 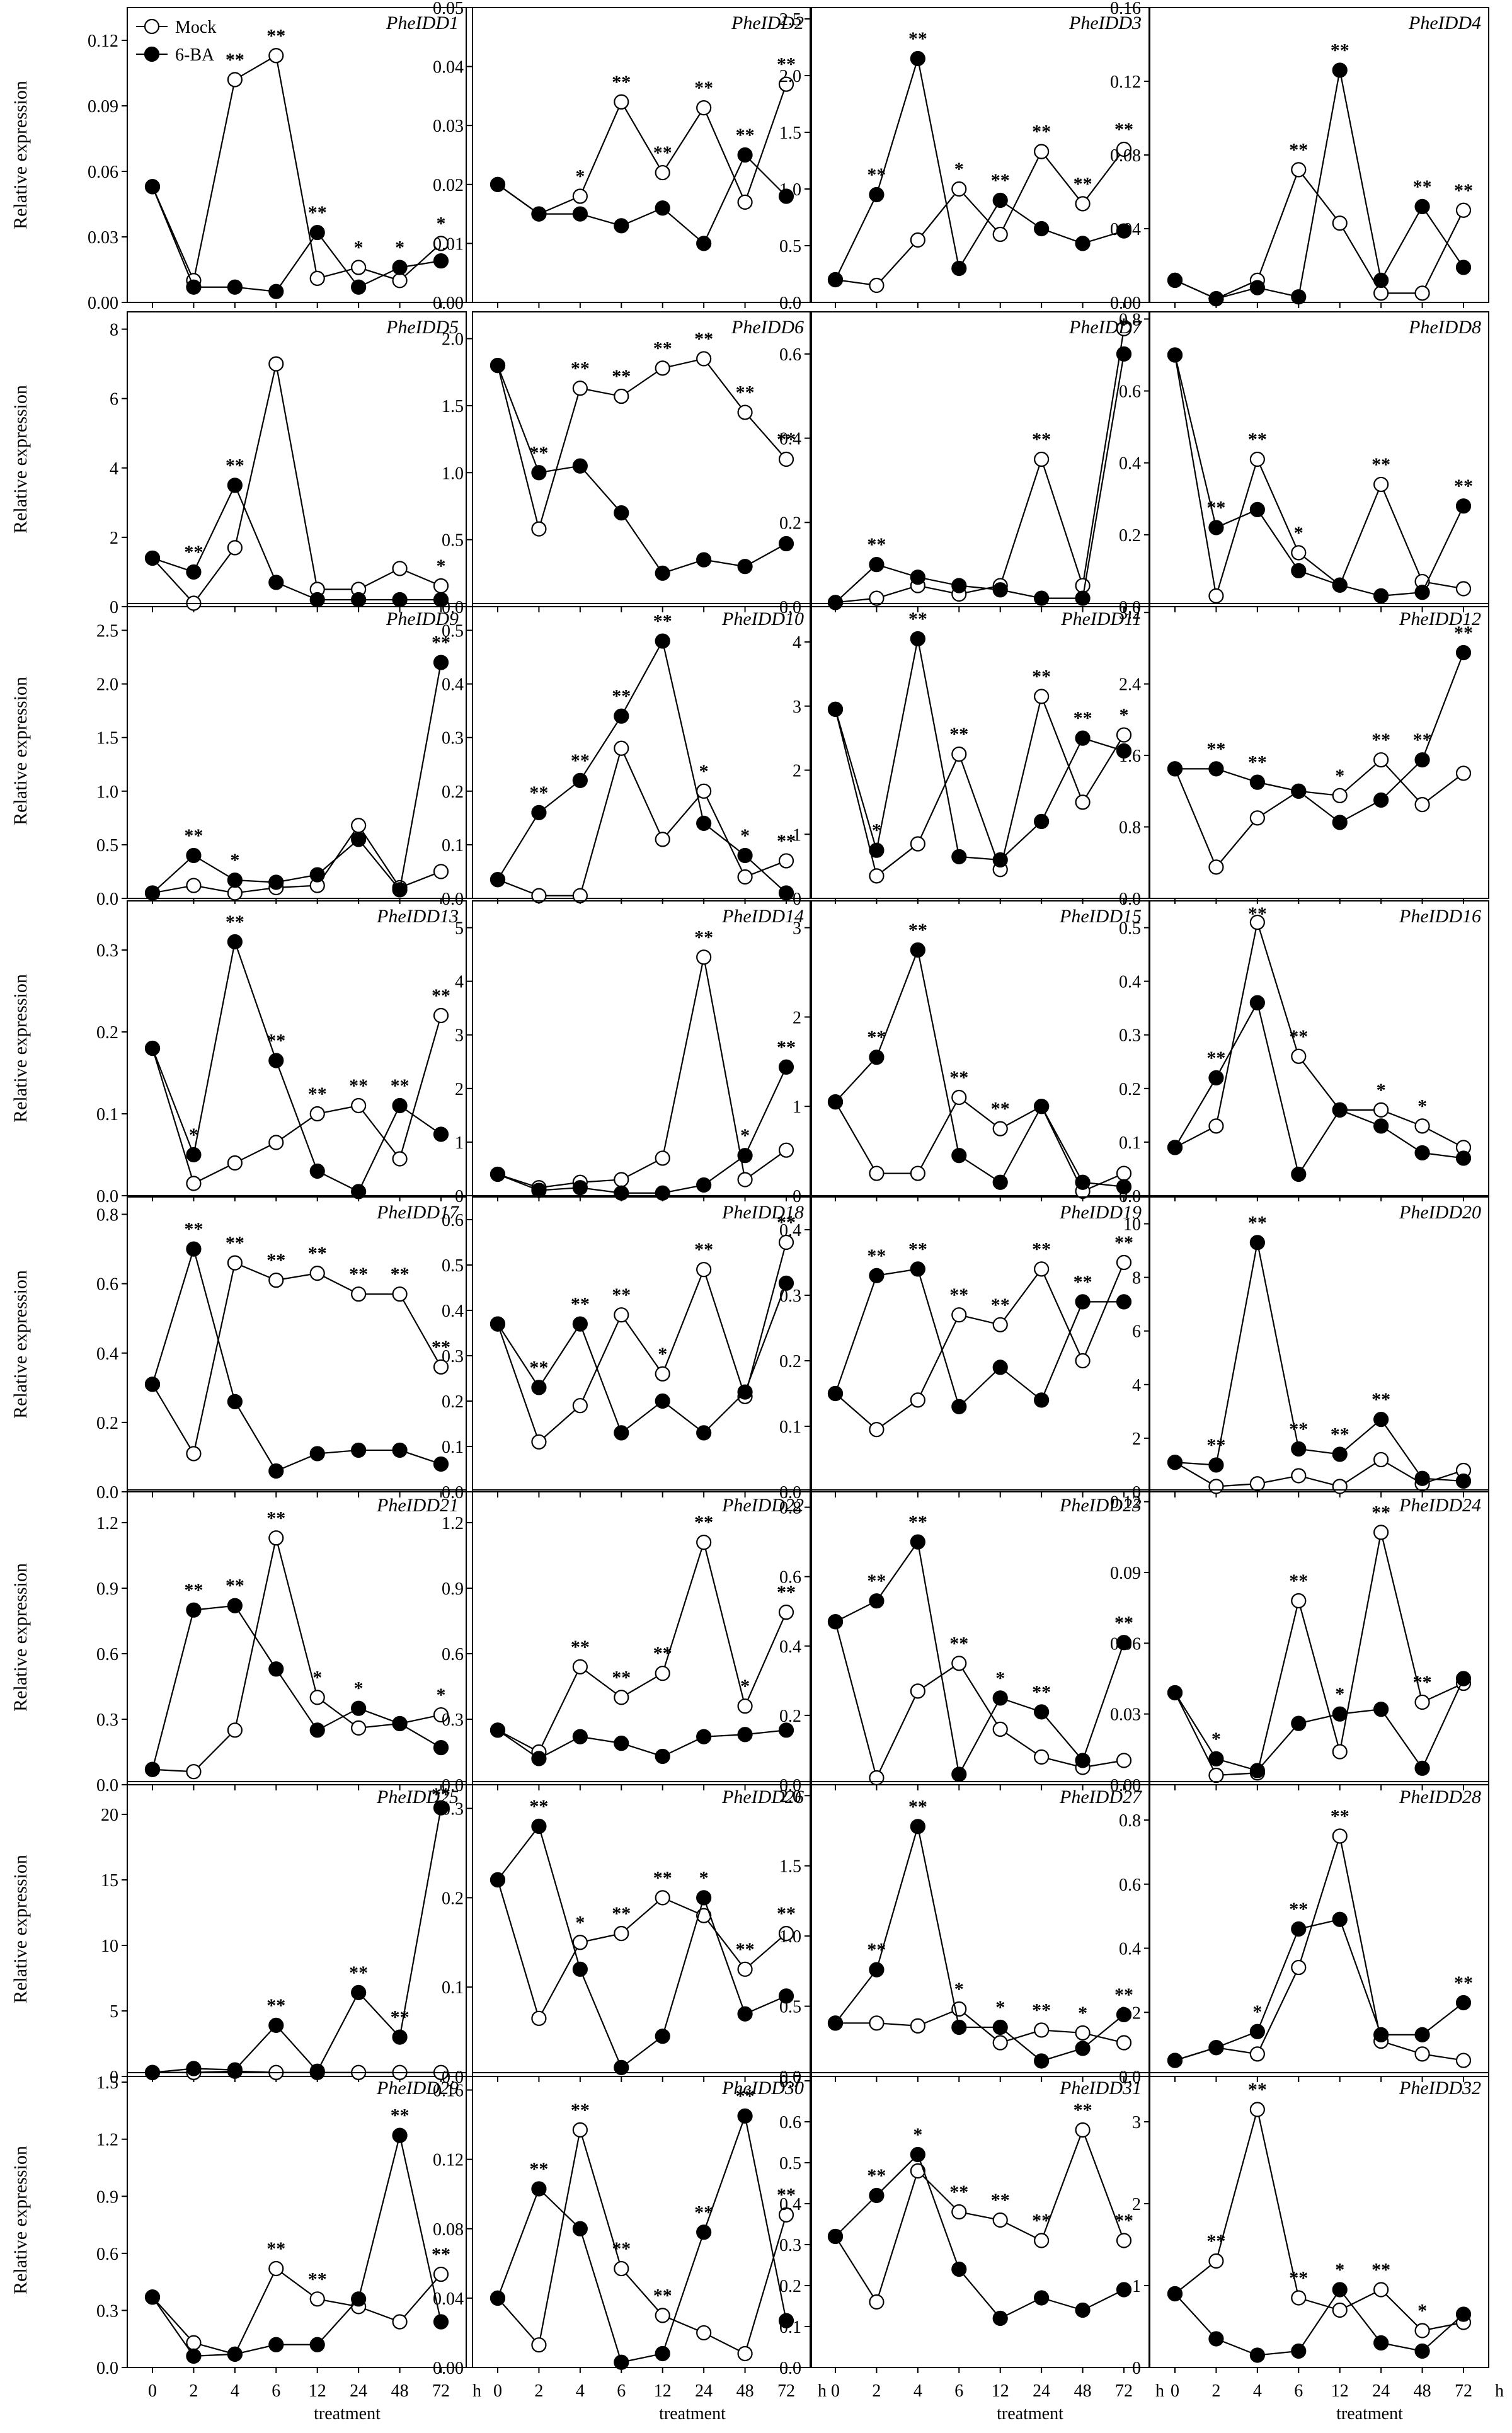 What do you see at coordinates (1298, 2391) in the screenshot?
I see `x-tick-label: 6` at bounding box center [1298, 2391].